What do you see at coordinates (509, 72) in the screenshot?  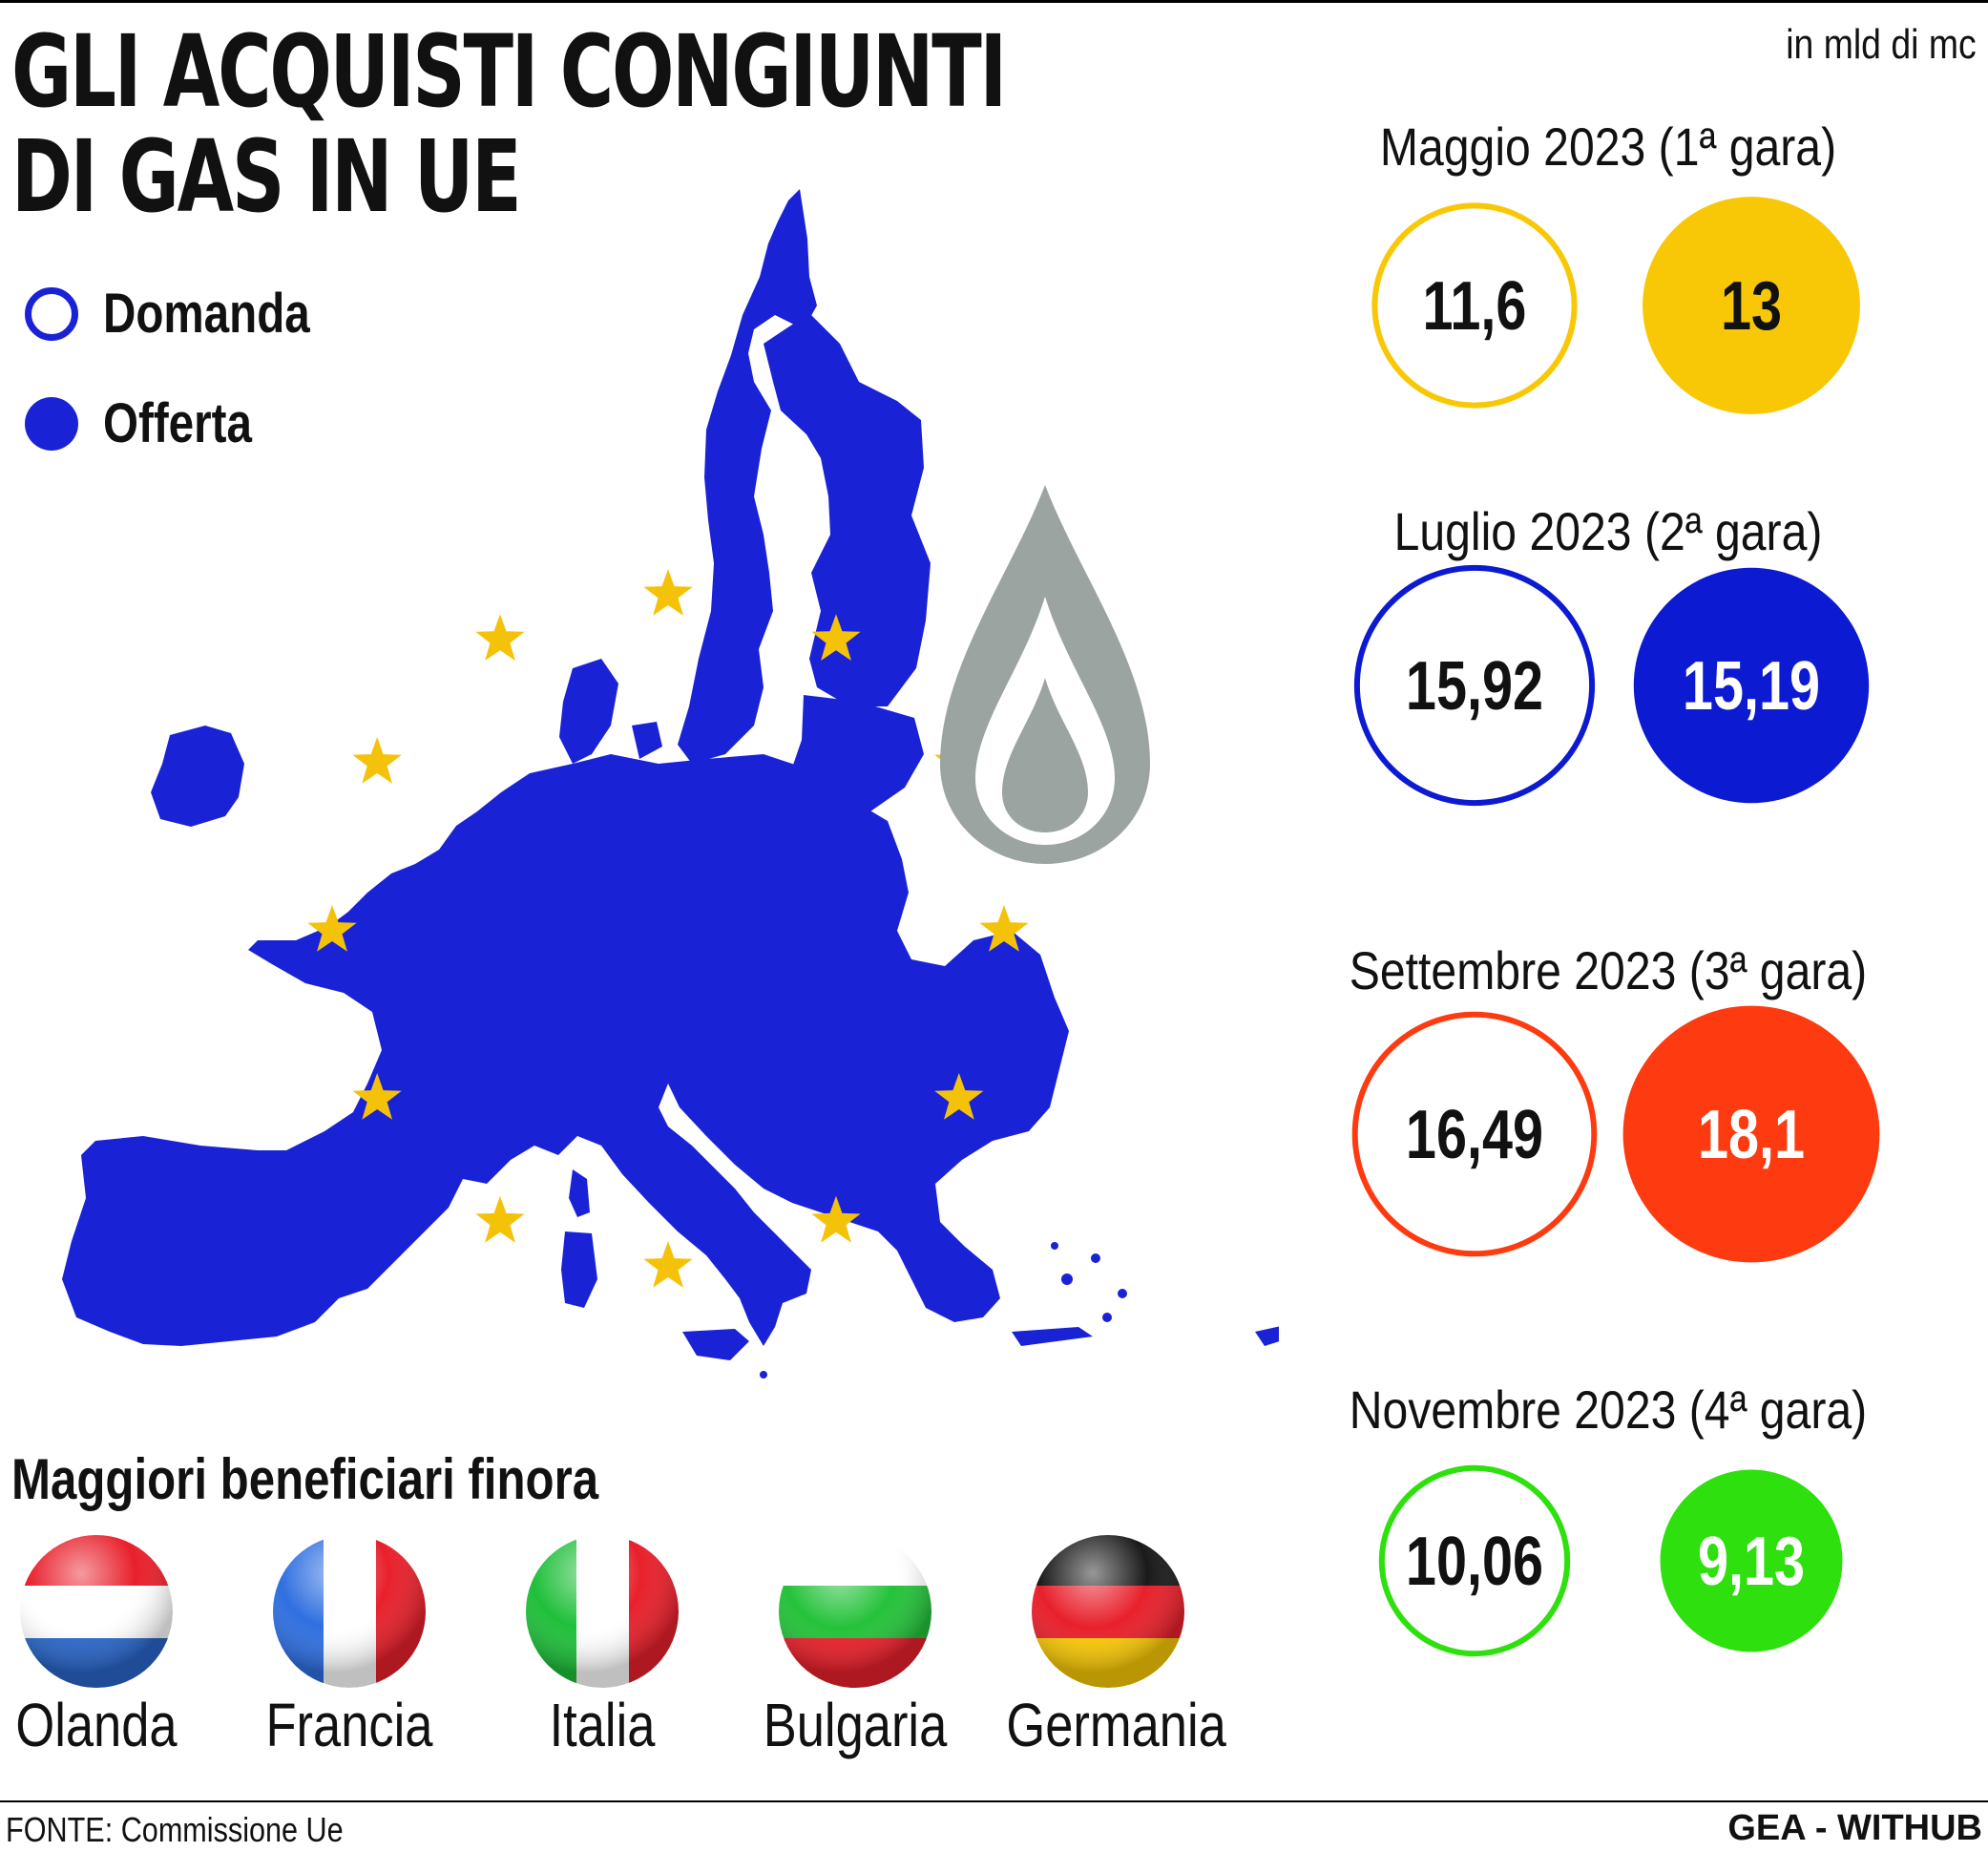 I see `title-line-1: GLI ACQUISTI CONGIUNTI` at bounding box center [509, 72].